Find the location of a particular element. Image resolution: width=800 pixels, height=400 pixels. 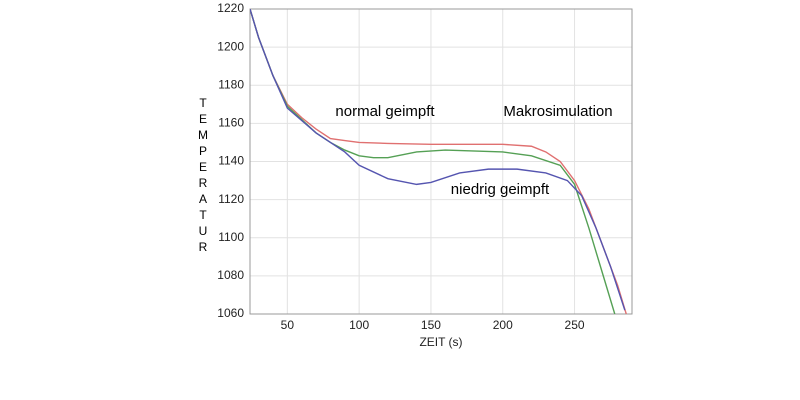

series-label: normal geimpft is located at coordinates (385, 111).